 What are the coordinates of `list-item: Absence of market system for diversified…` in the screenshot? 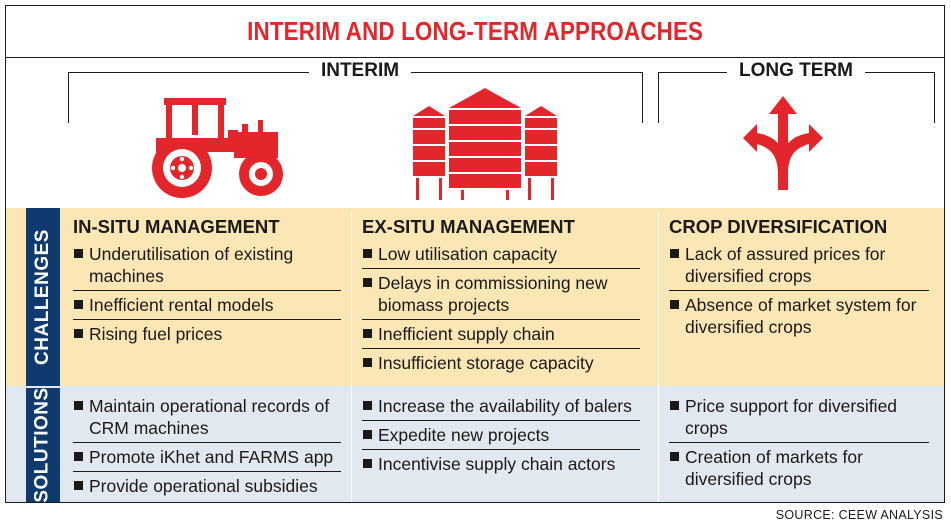 It's located at (799, 317).